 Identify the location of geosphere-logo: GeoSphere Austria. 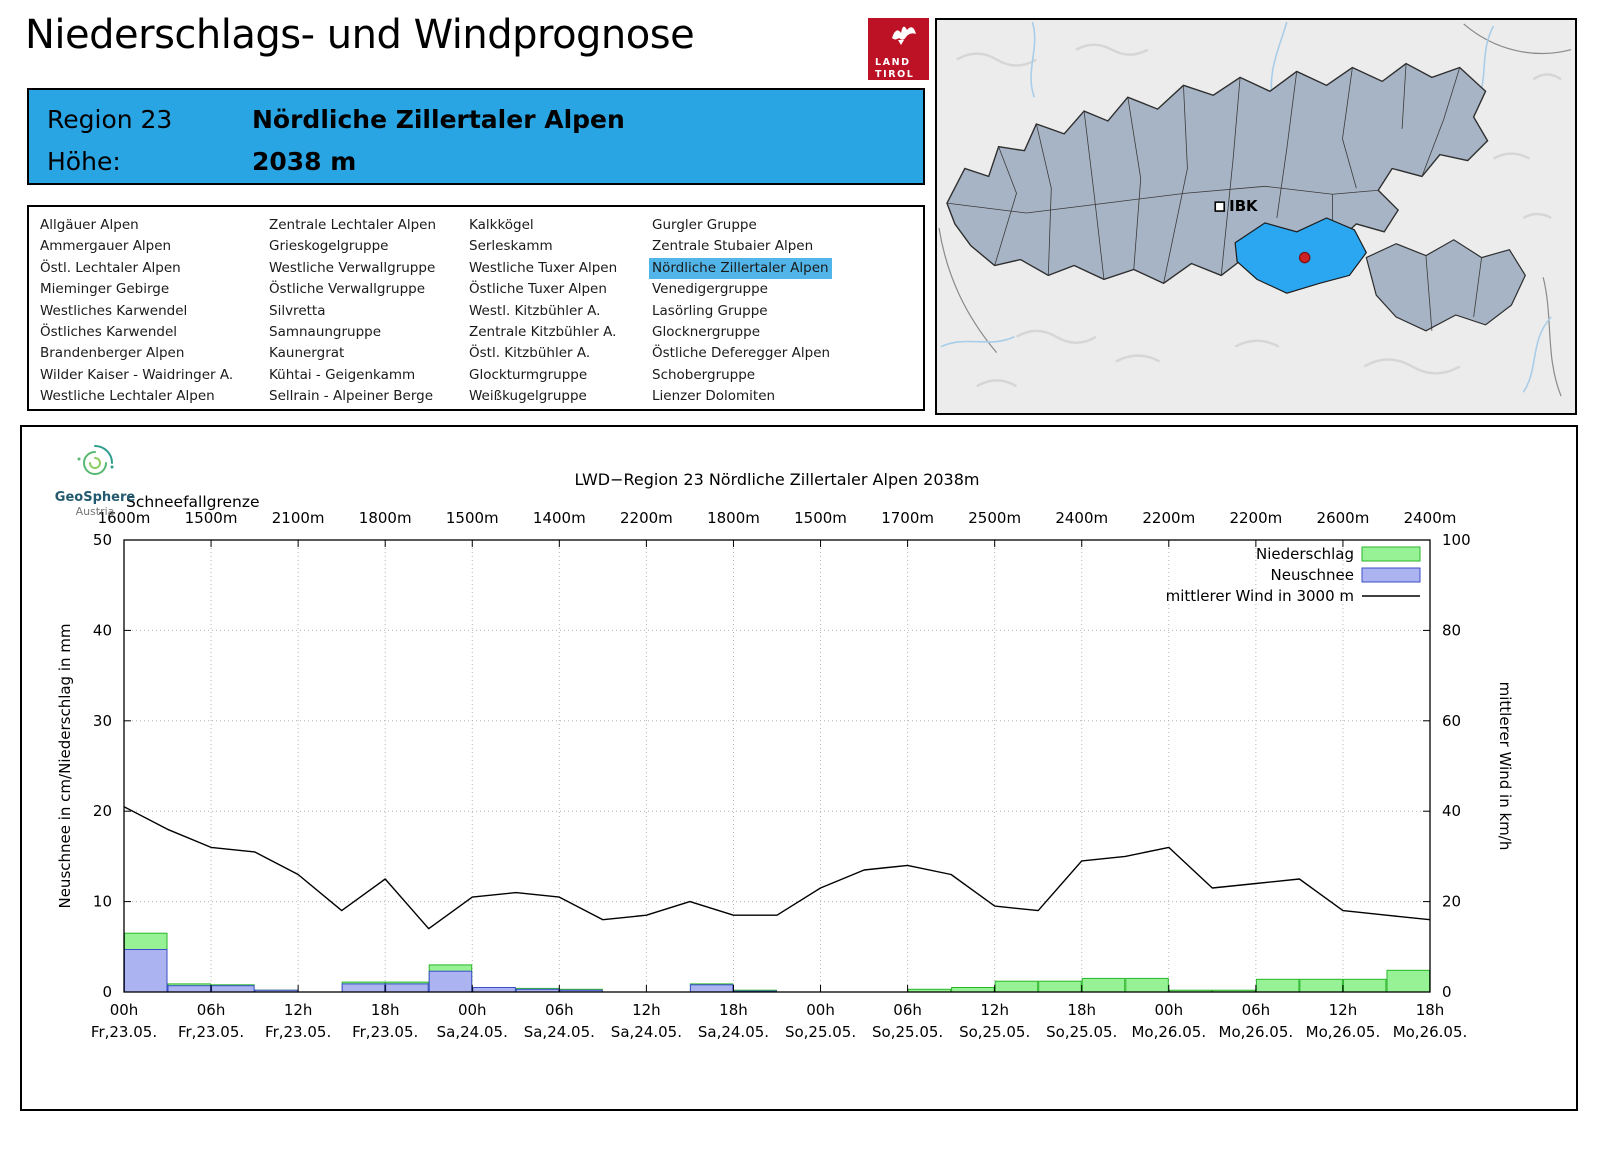
(95, 479).